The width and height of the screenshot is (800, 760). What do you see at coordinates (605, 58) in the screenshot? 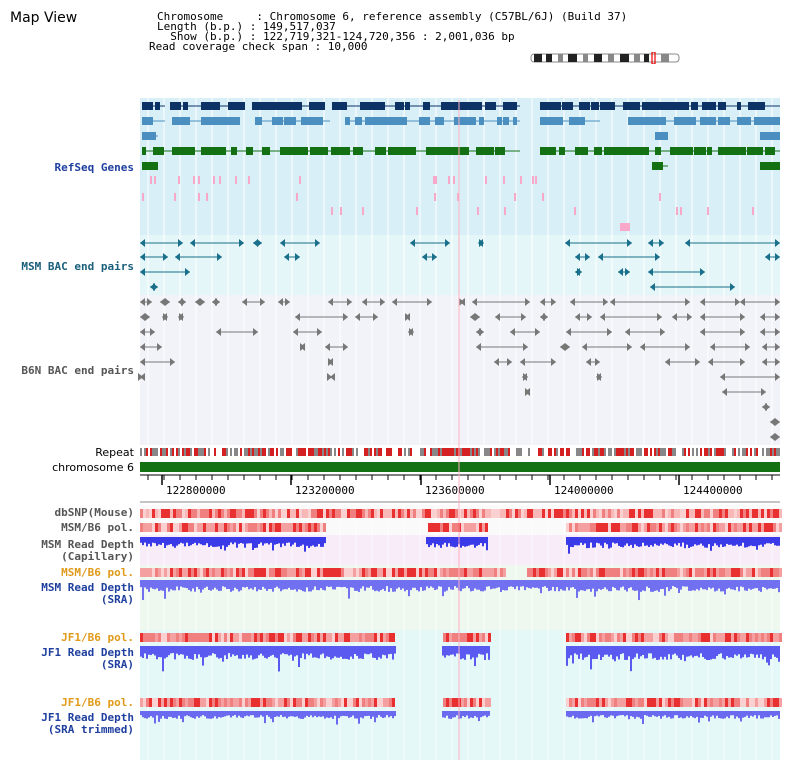
I see `chromosome-ideogram` at bounding box center [605, 58].